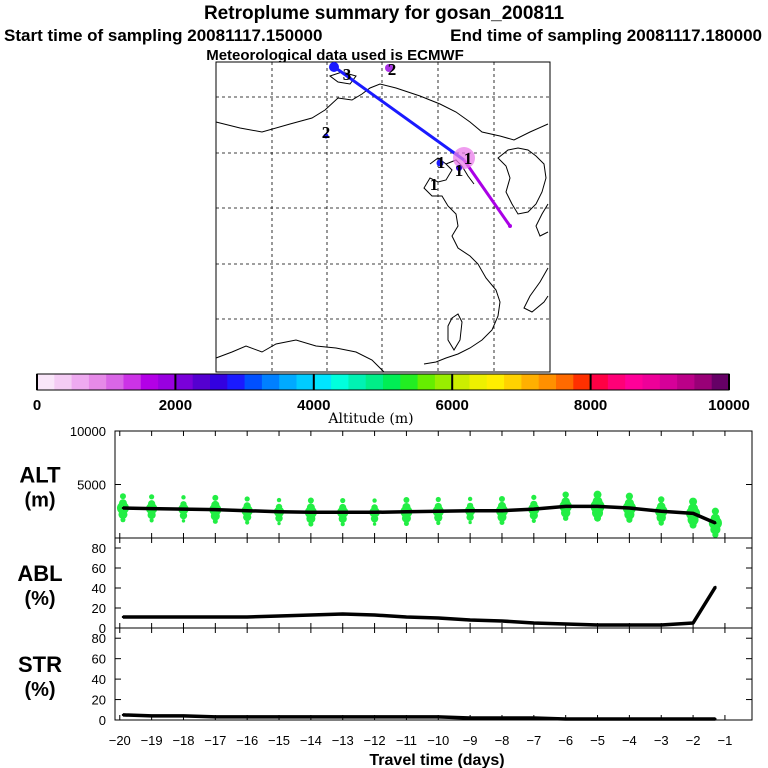 Image resolution: width=768 pixels, height=768 pixels. Describe the element at coordinates (384, 13) in the screenshot. I see `chart-title: Retroplume summary for gosan_200811` at that location.